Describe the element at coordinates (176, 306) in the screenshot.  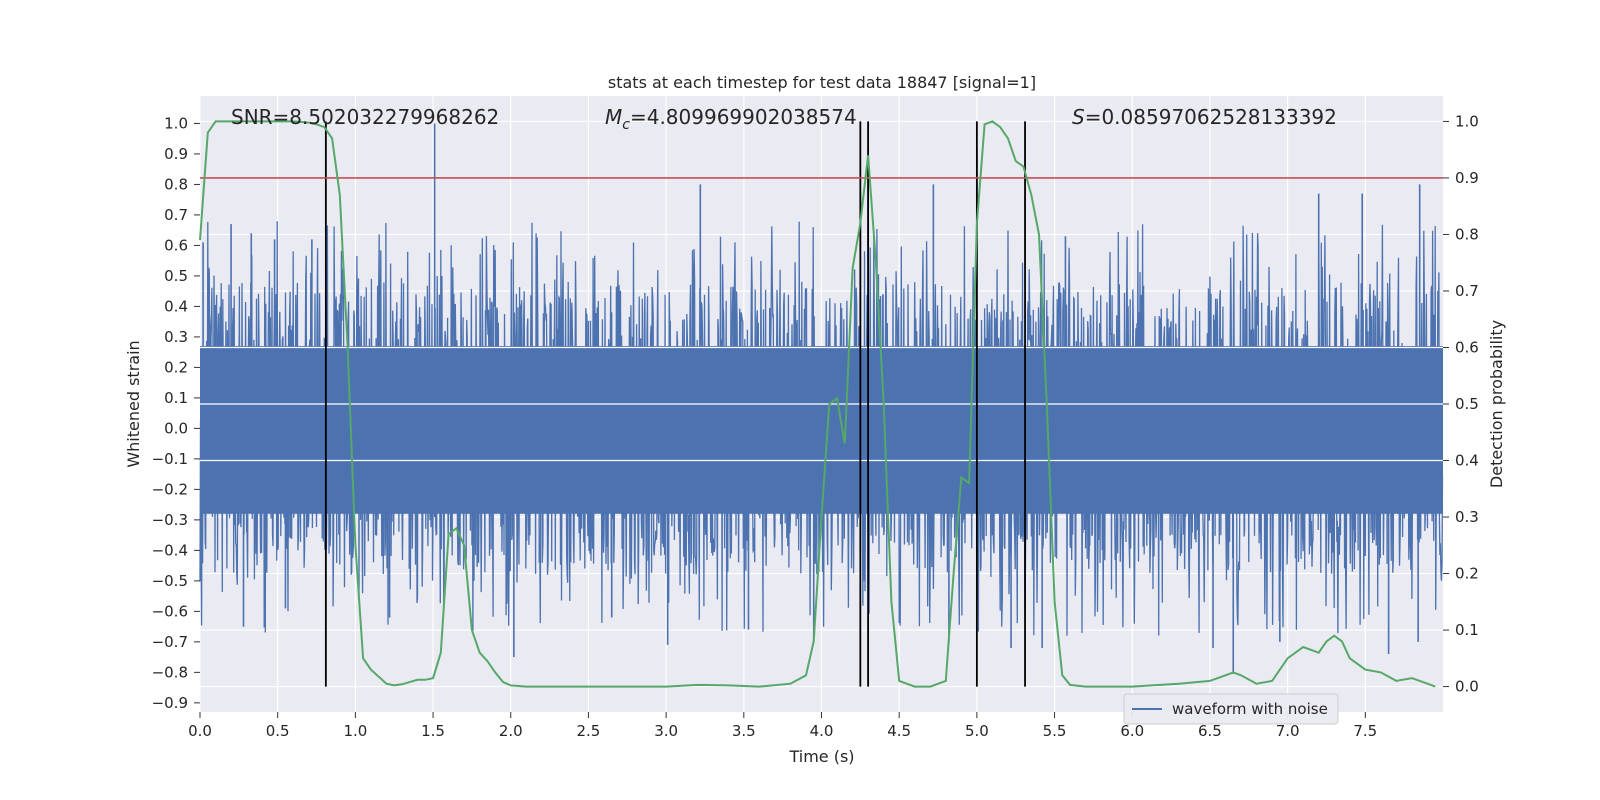
I see `y-tick-label: 0.4` at that location.